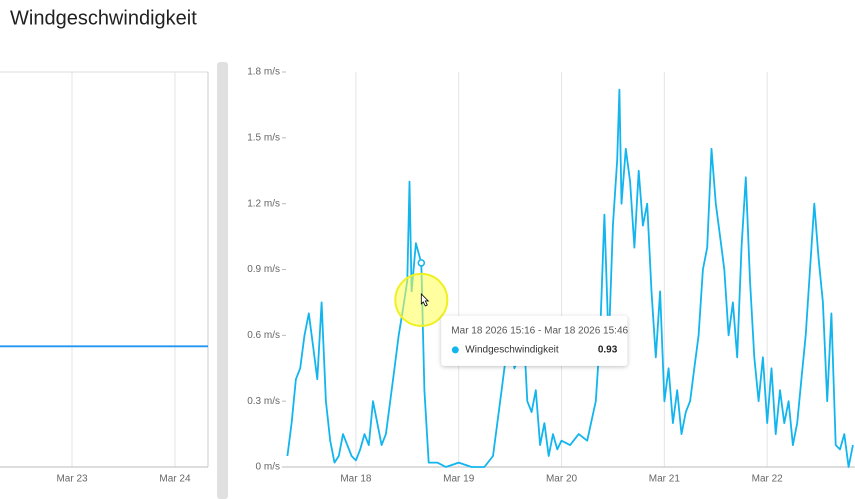  I want to click on splitter, so click(222, 280).